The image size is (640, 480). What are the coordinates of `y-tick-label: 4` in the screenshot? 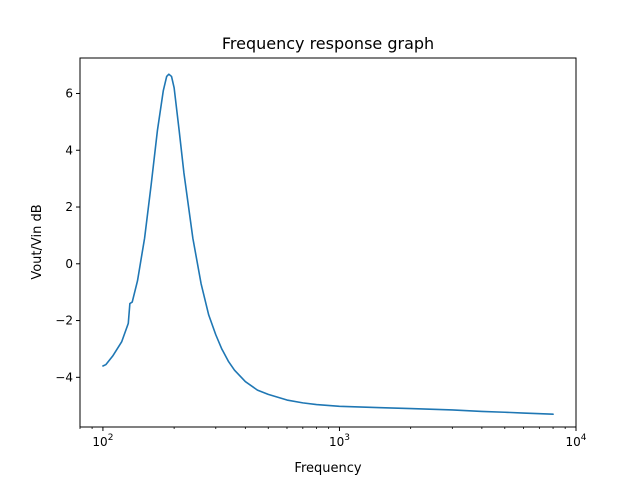 It's located at (69, 150).